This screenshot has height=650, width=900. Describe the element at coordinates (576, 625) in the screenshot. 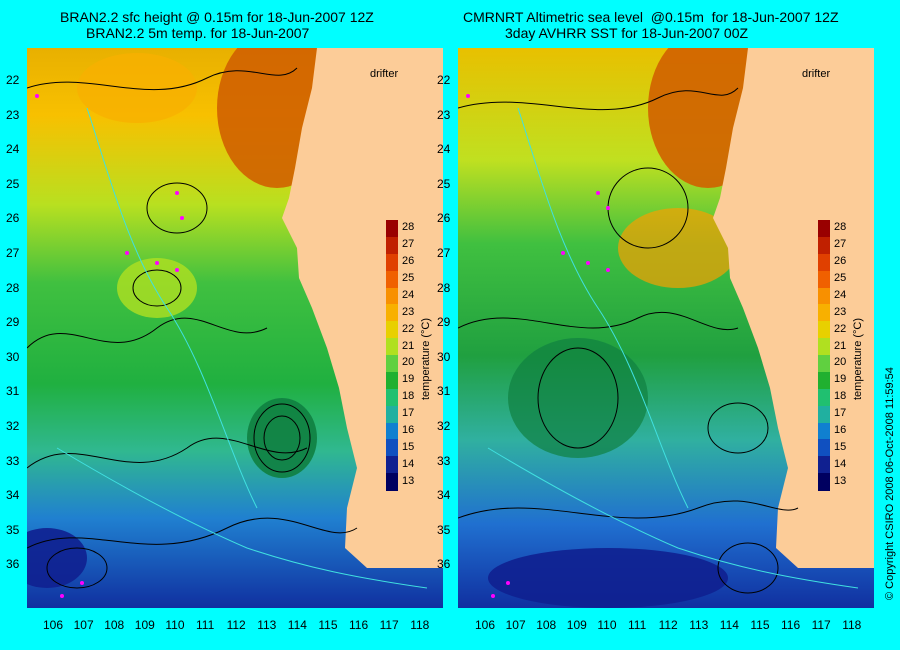

I see `longitude-label: 109` at that location.